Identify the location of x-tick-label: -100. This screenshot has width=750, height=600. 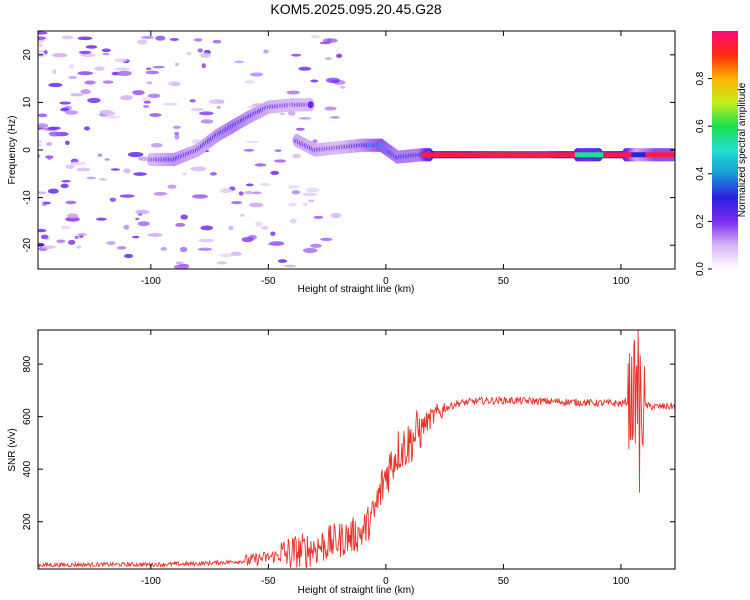
(151, 581).